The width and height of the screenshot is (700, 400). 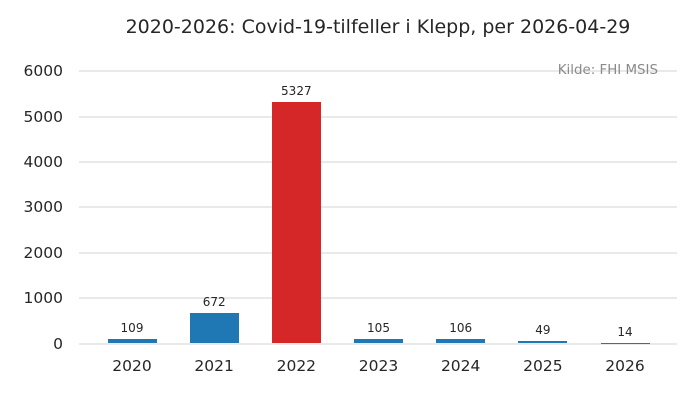 I want to click on x-tick-label-2023: 2023, so click(x=378, y=366).